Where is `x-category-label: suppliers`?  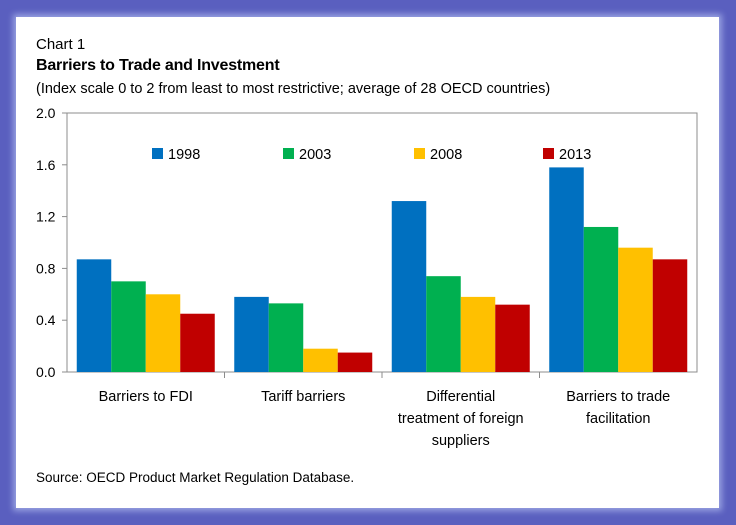 x-category-label: suppliers is located at coordinates (461, 441).